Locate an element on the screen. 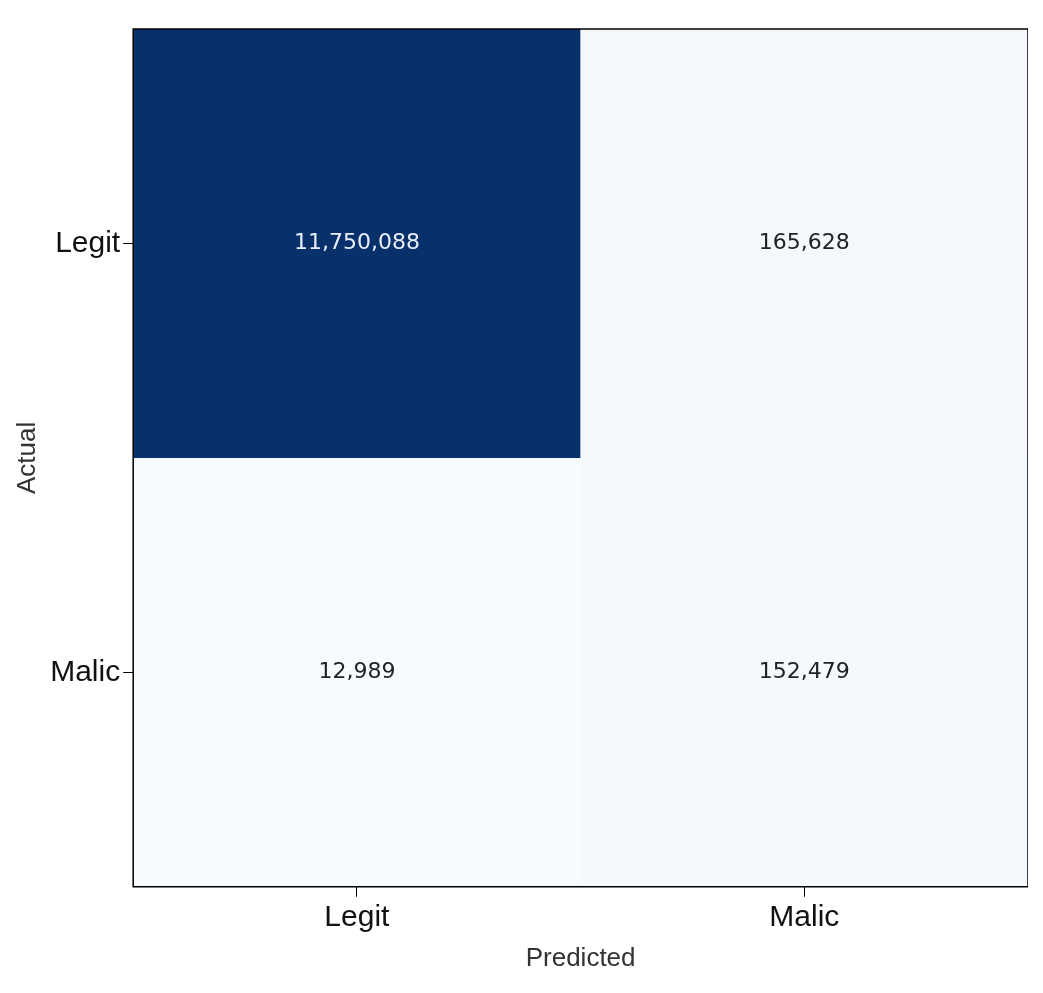  data-label: 12,989 is located at coordinates (357, 671).